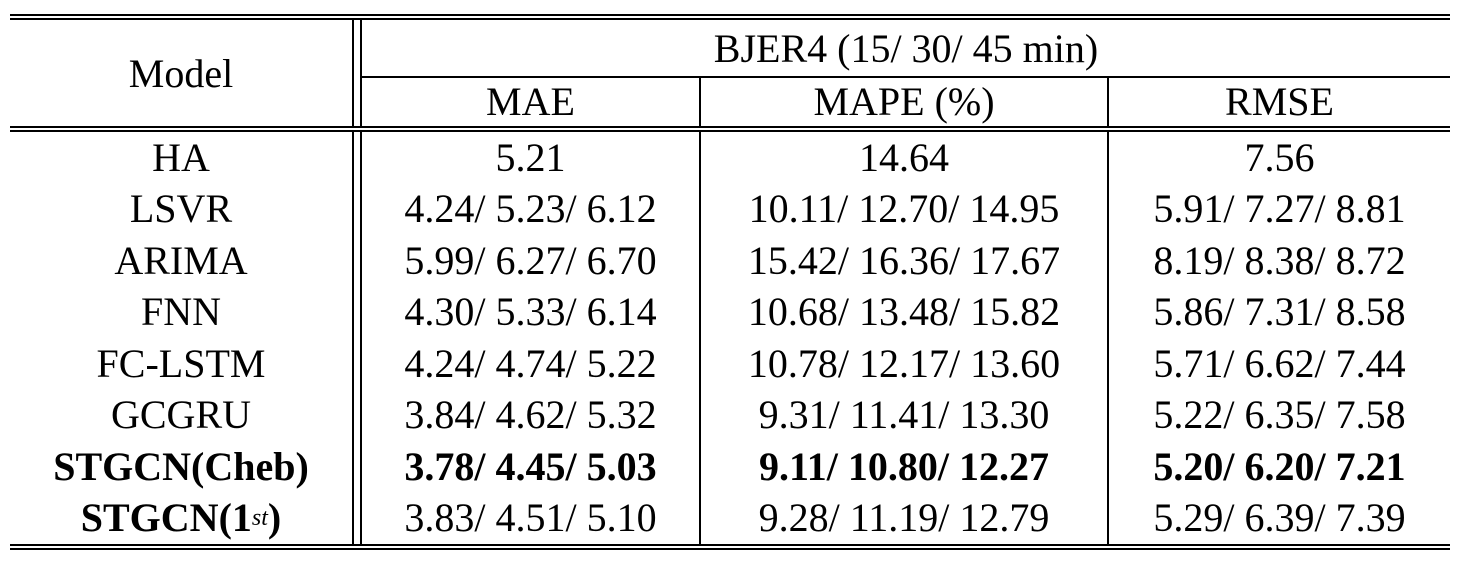 The height and width of the screenshot is (576, 1464). I want to click on rmse-value: 7.56, so click(1279, 157).